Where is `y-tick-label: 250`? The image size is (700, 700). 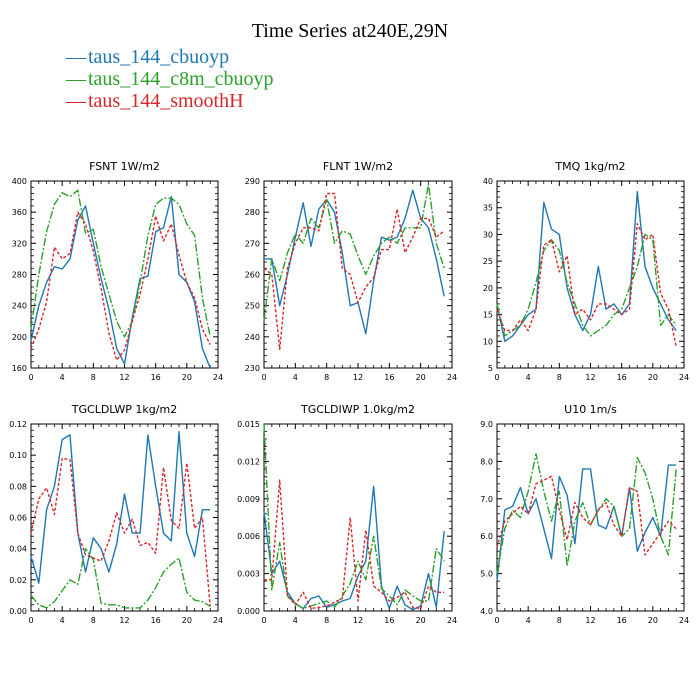 y-tick-label: 250 is located at coordinates (252, 306).